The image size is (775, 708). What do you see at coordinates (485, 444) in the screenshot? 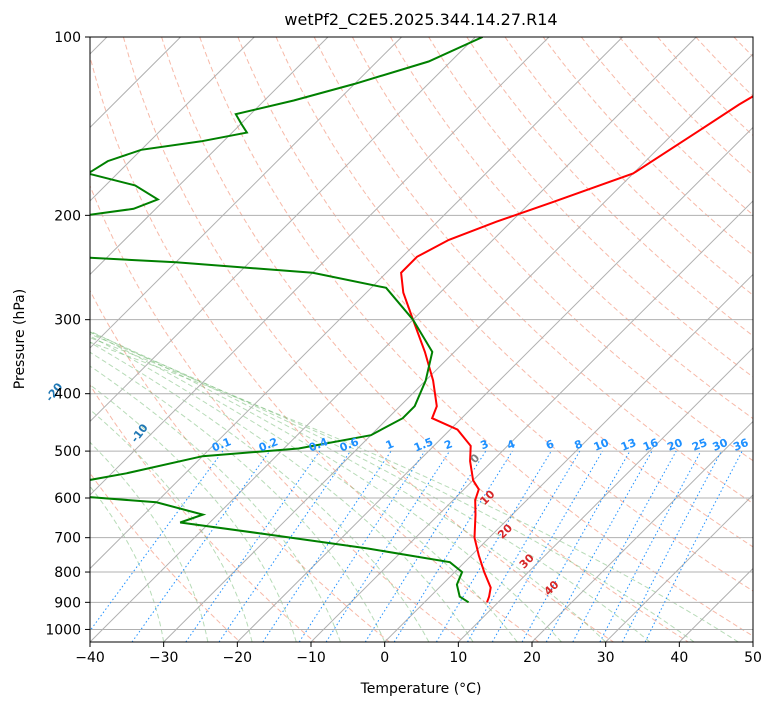
I see `mixing-ratio-label: 3` at bounding box center [485, 444].